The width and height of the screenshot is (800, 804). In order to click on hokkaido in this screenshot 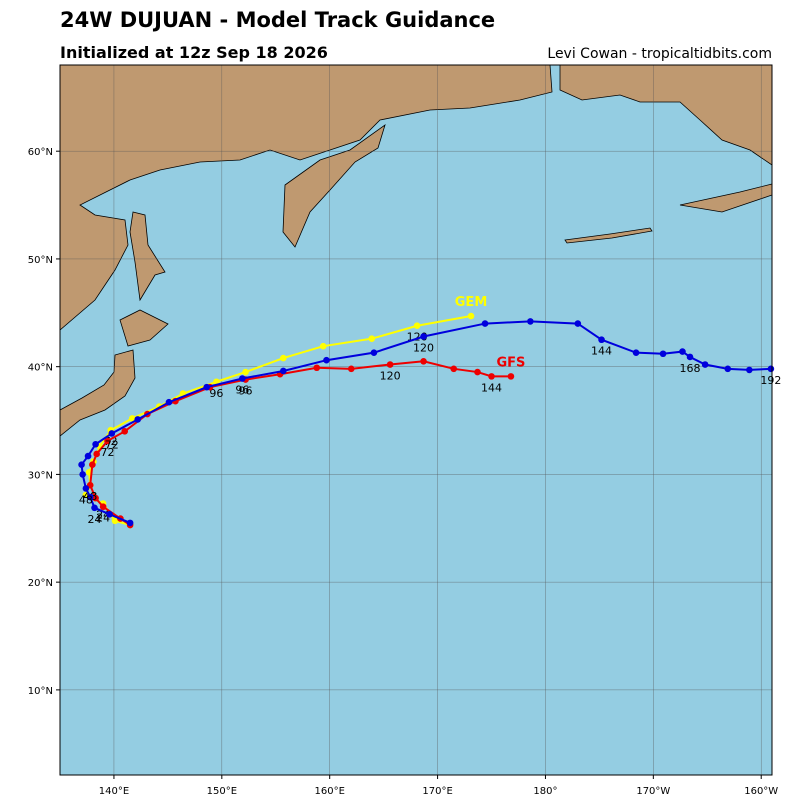, I will do `click(144, 328)`.